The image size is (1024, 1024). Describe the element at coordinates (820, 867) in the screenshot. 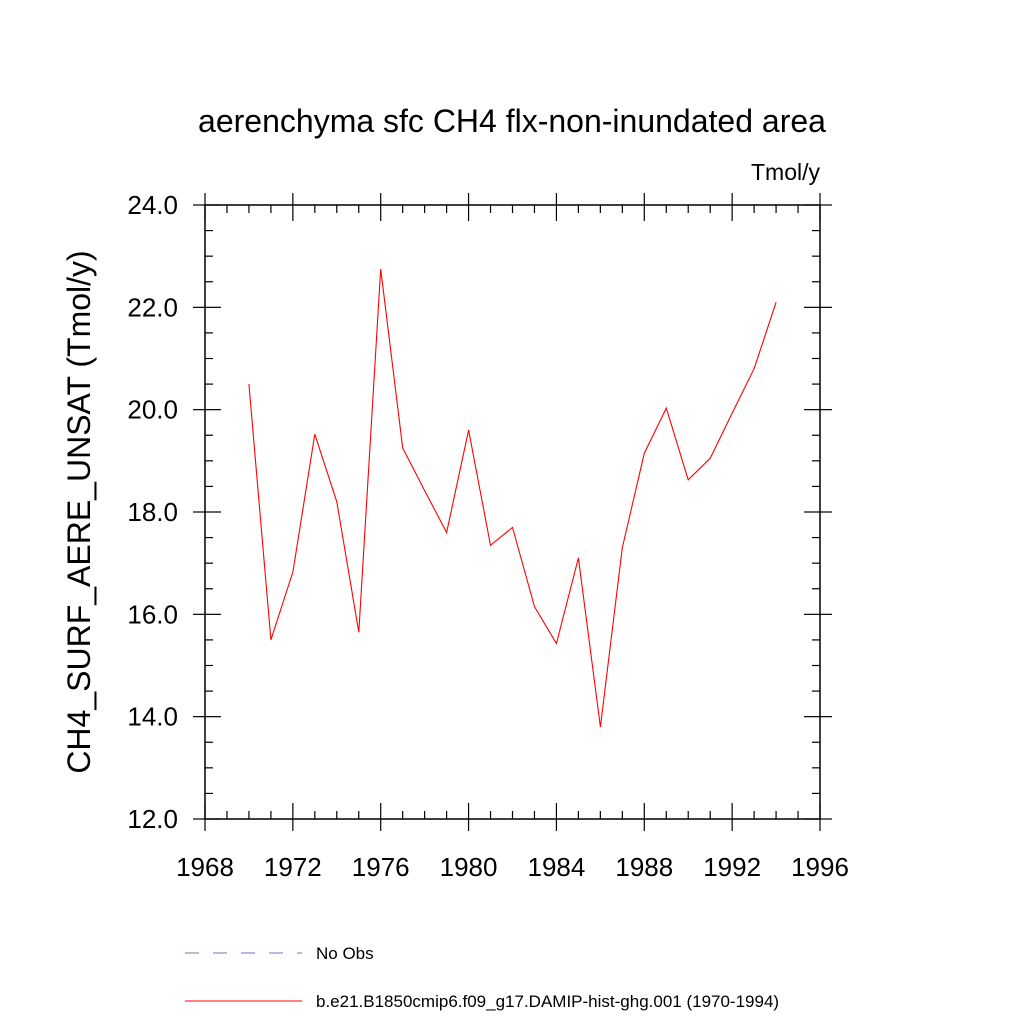

I see `x-tick-label: 1996` at that location.